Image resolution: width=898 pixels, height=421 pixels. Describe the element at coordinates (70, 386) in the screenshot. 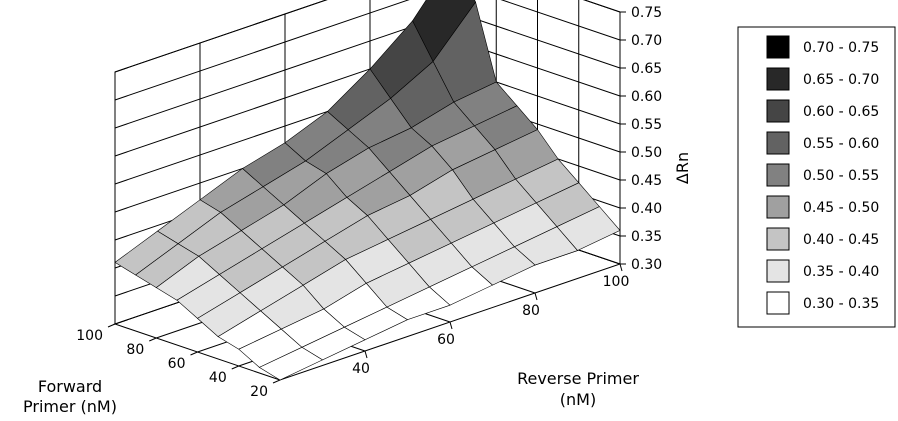

I see `x-axis-title-line1: Forward` at that location.